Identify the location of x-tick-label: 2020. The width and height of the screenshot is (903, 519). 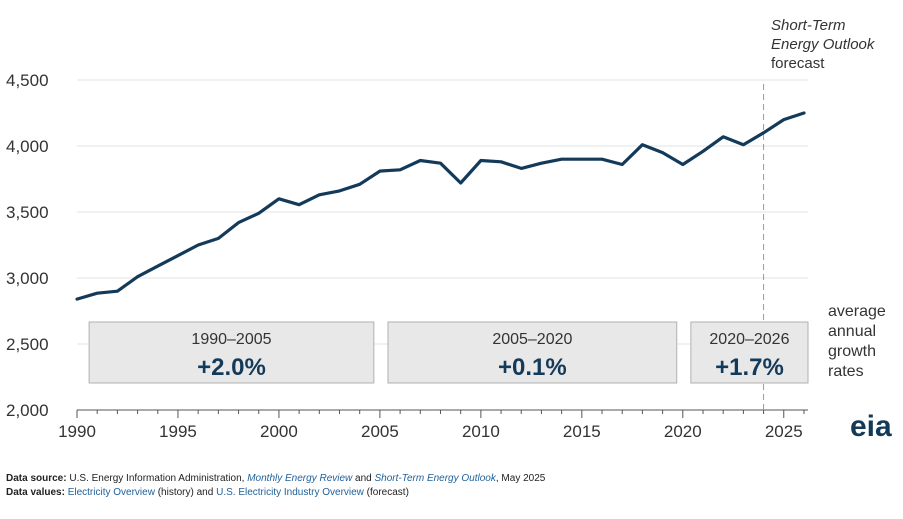
(683, 431).